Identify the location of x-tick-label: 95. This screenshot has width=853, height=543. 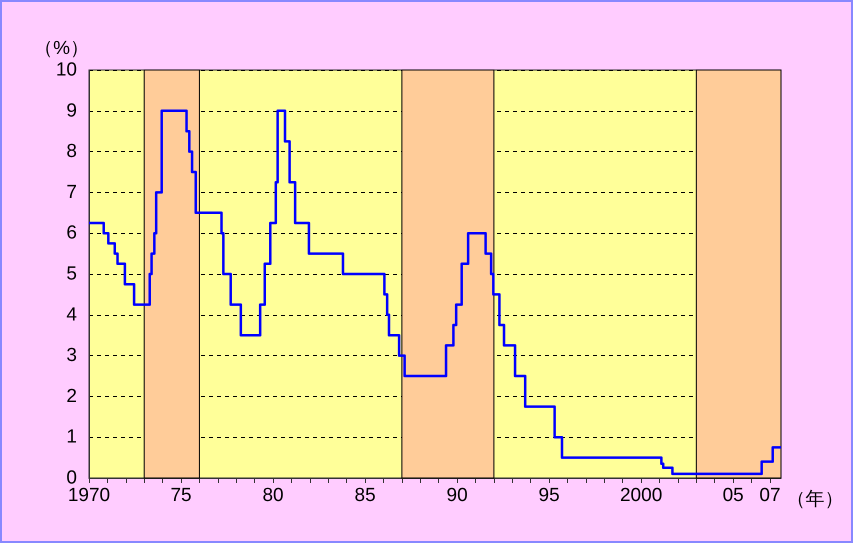
(549, 495).